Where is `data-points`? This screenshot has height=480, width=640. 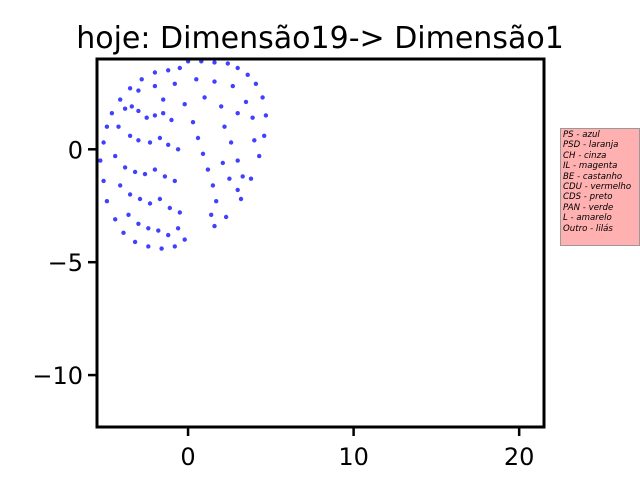
data-points is located at coordinates (183, 155).